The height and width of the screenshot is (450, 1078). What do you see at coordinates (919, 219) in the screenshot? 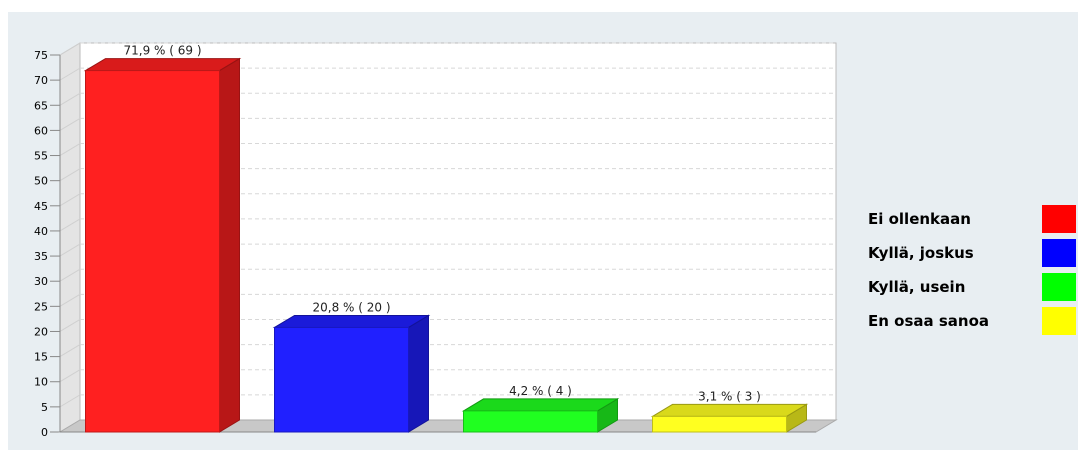
I see `legend-label: Ei ollenkaan` at bounding box center [919, 219].